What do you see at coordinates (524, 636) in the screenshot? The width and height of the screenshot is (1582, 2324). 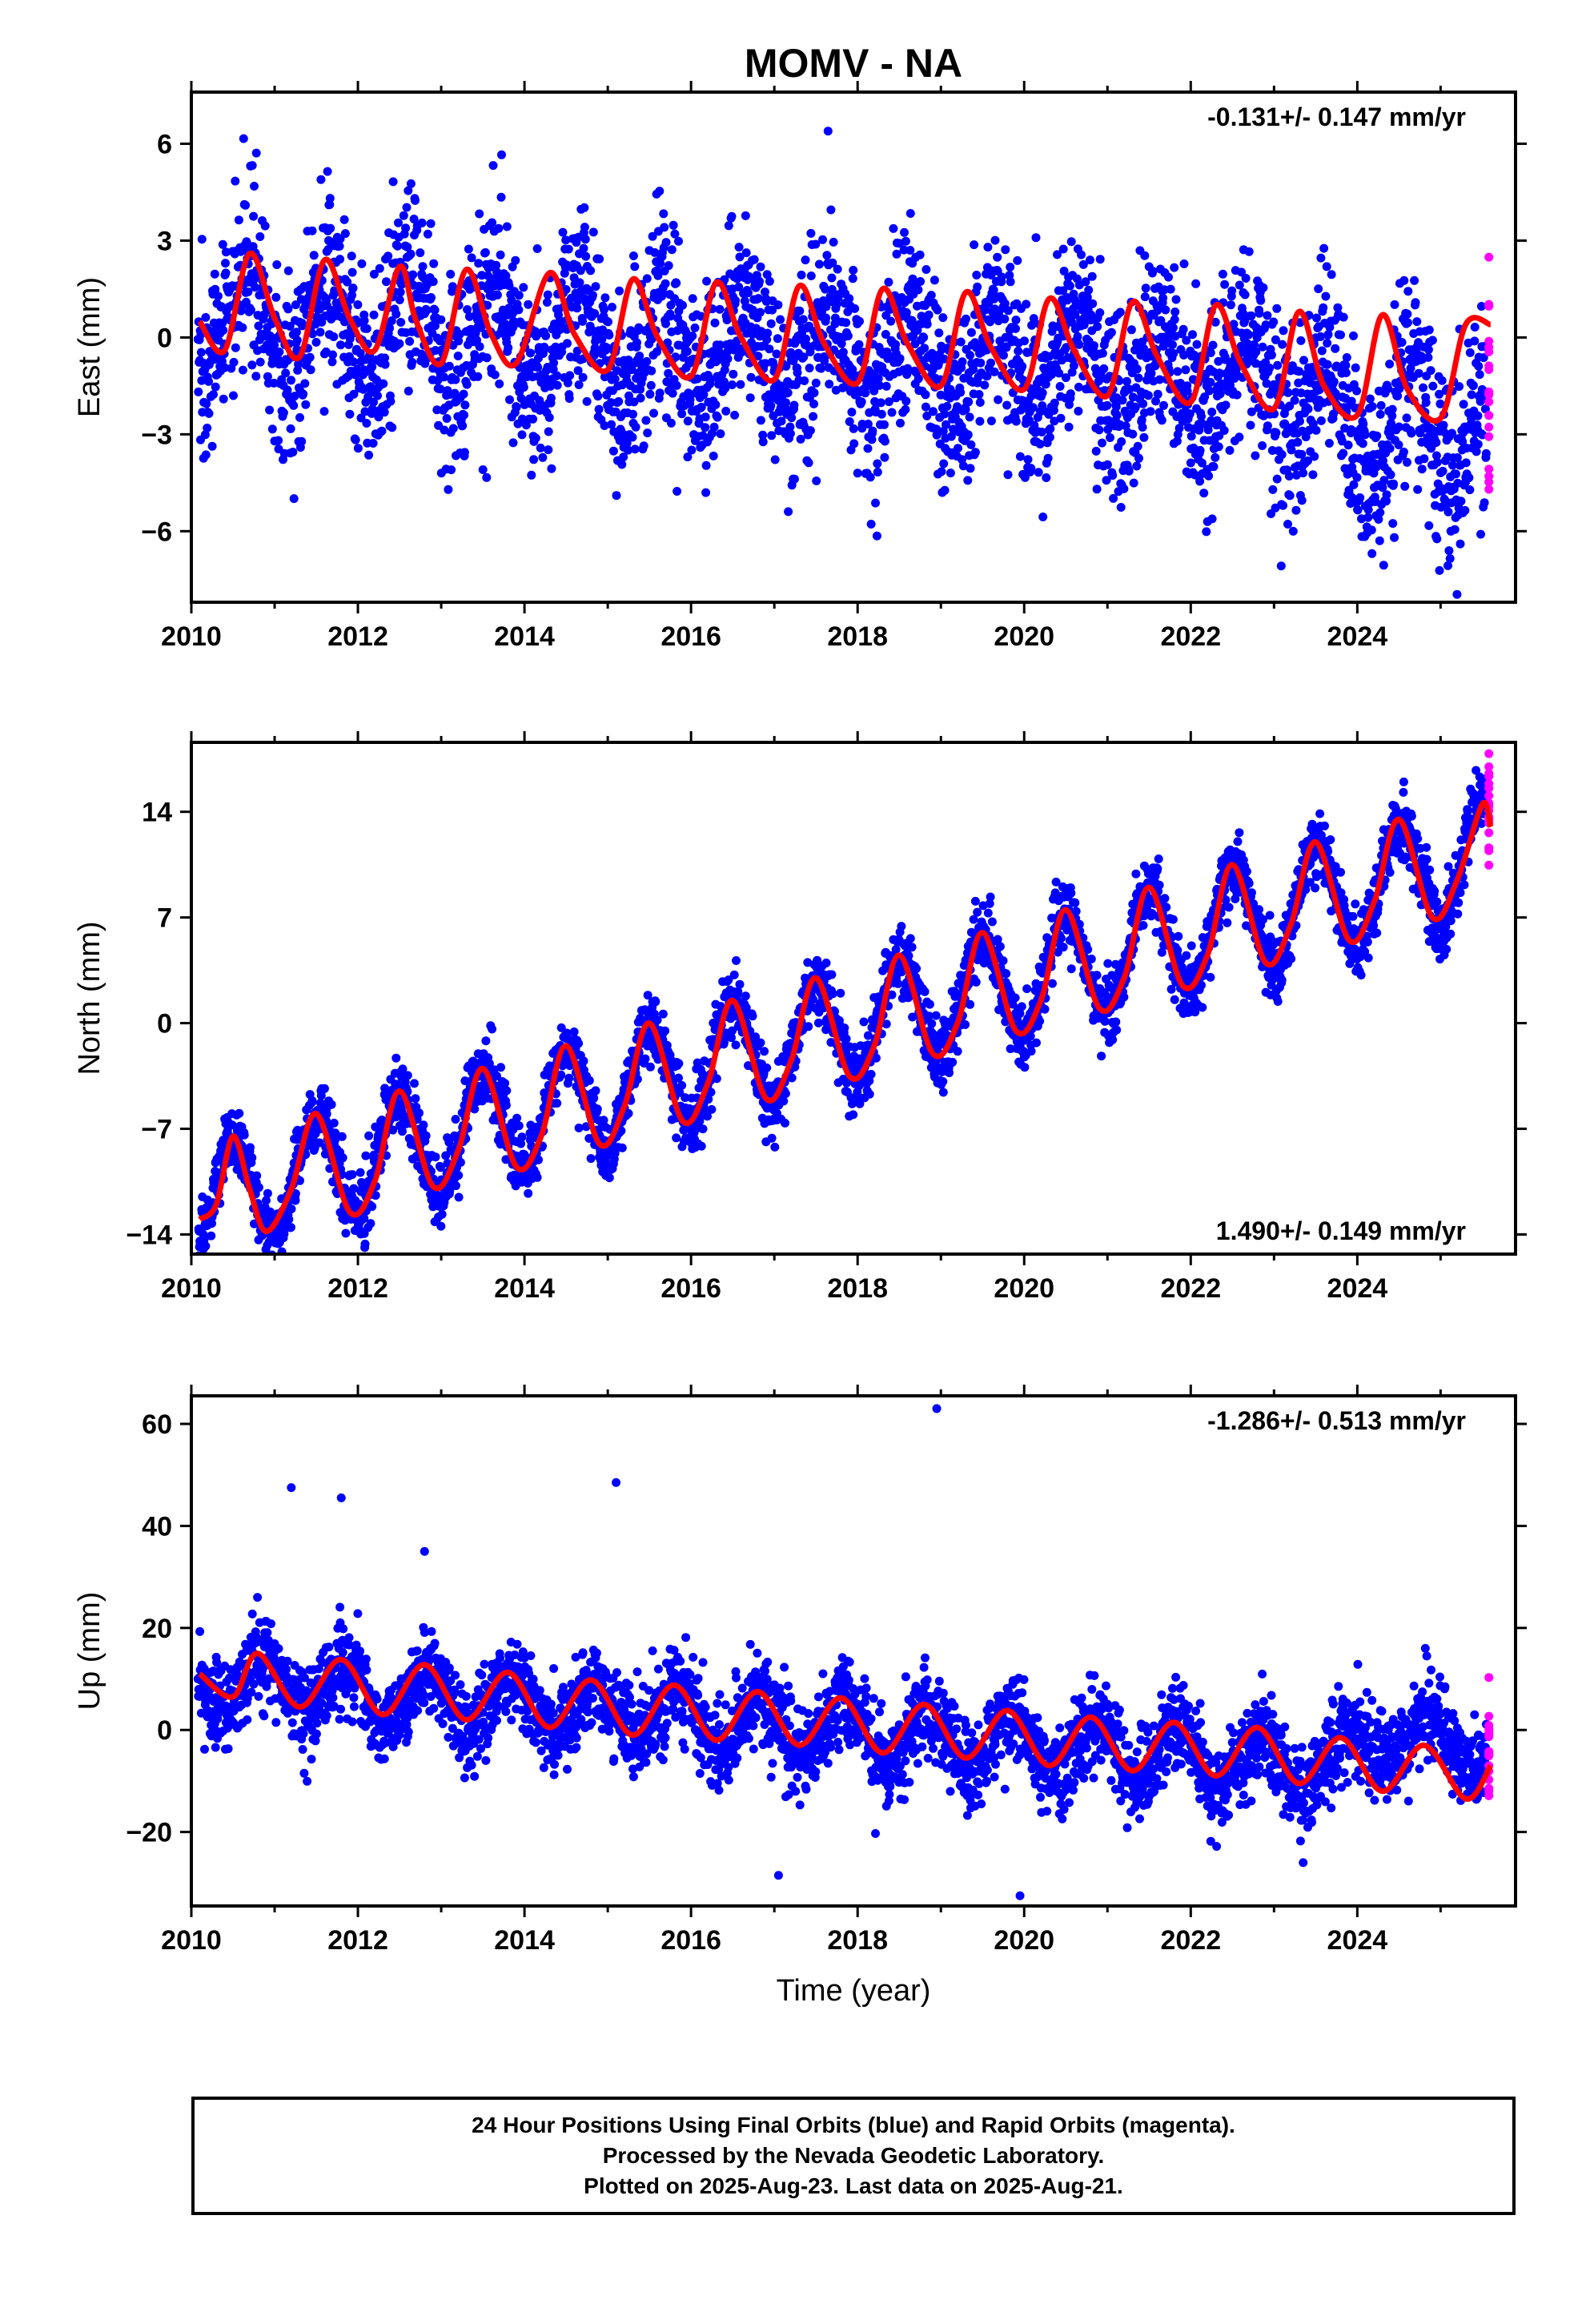 I see `x-tick-label: 2014` at bounding box center [524, 636].